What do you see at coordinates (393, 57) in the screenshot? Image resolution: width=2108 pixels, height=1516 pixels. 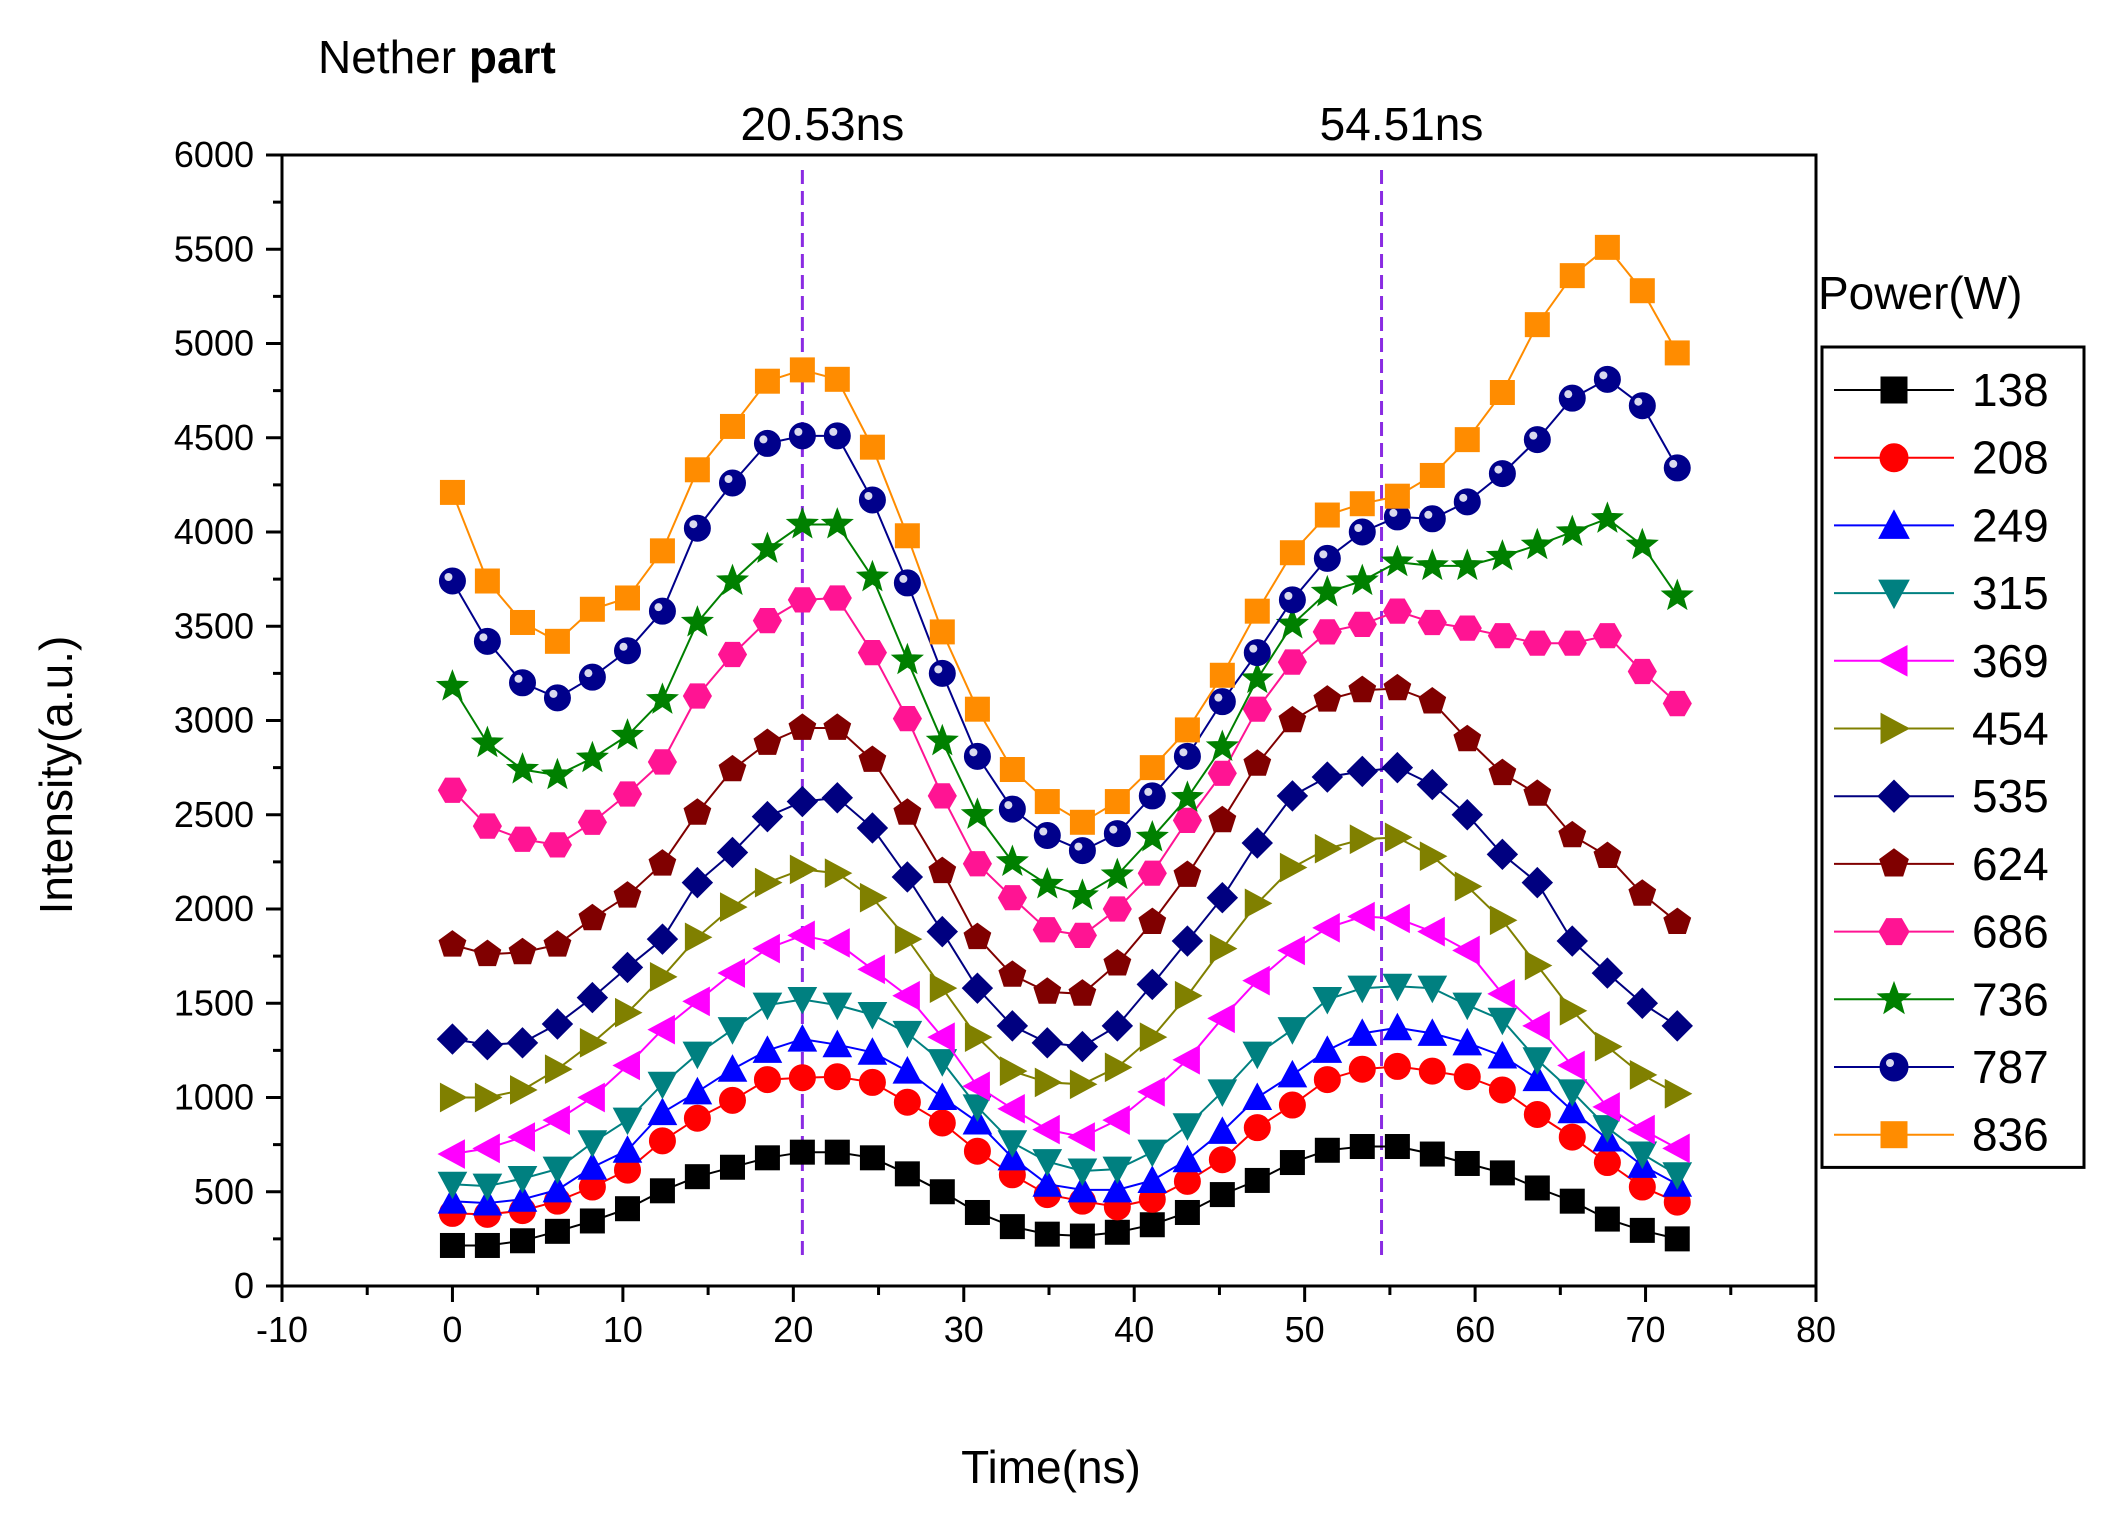 I see `chart-title-plain: Nether` at bounding box center [393, 57].